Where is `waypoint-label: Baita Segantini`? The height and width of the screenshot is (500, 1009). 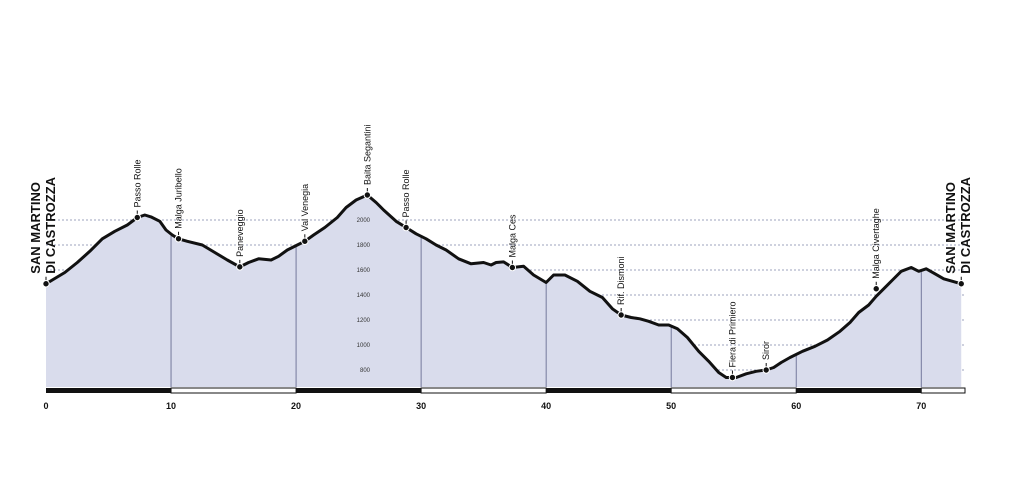 waypoint-label: Baita Segantini is located at coordinates (367, 154).